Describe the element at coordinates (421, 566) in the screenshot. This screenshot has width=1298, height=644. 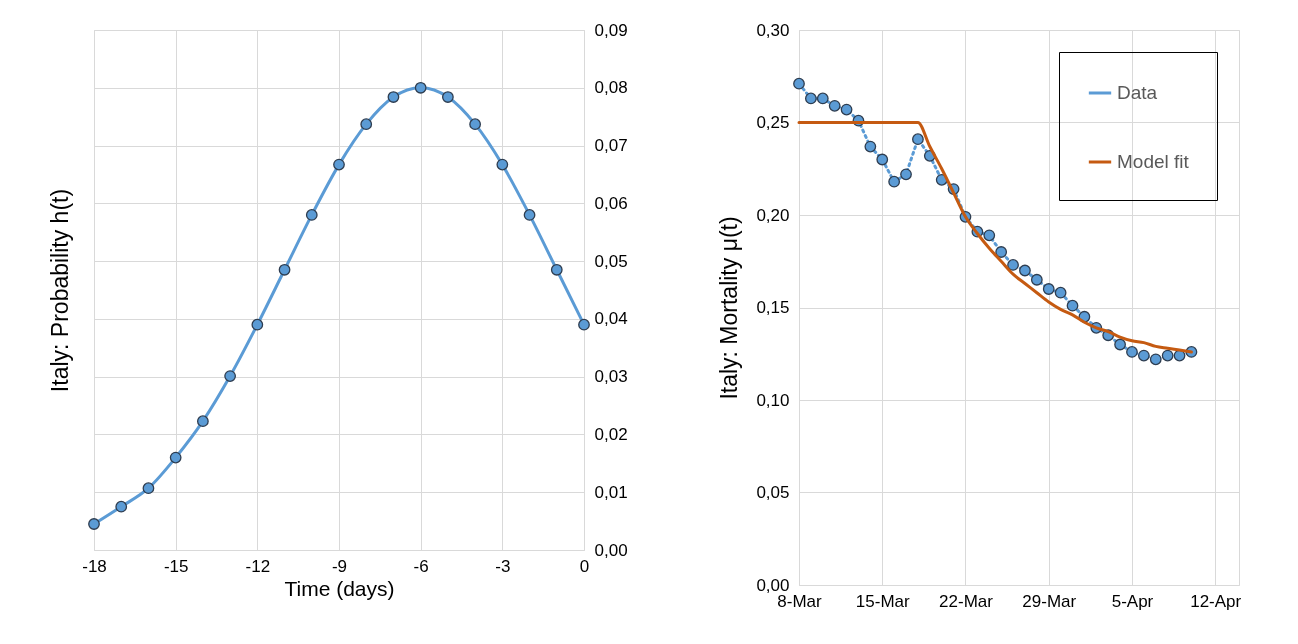
I see `x-tick-label: -6` at that location.